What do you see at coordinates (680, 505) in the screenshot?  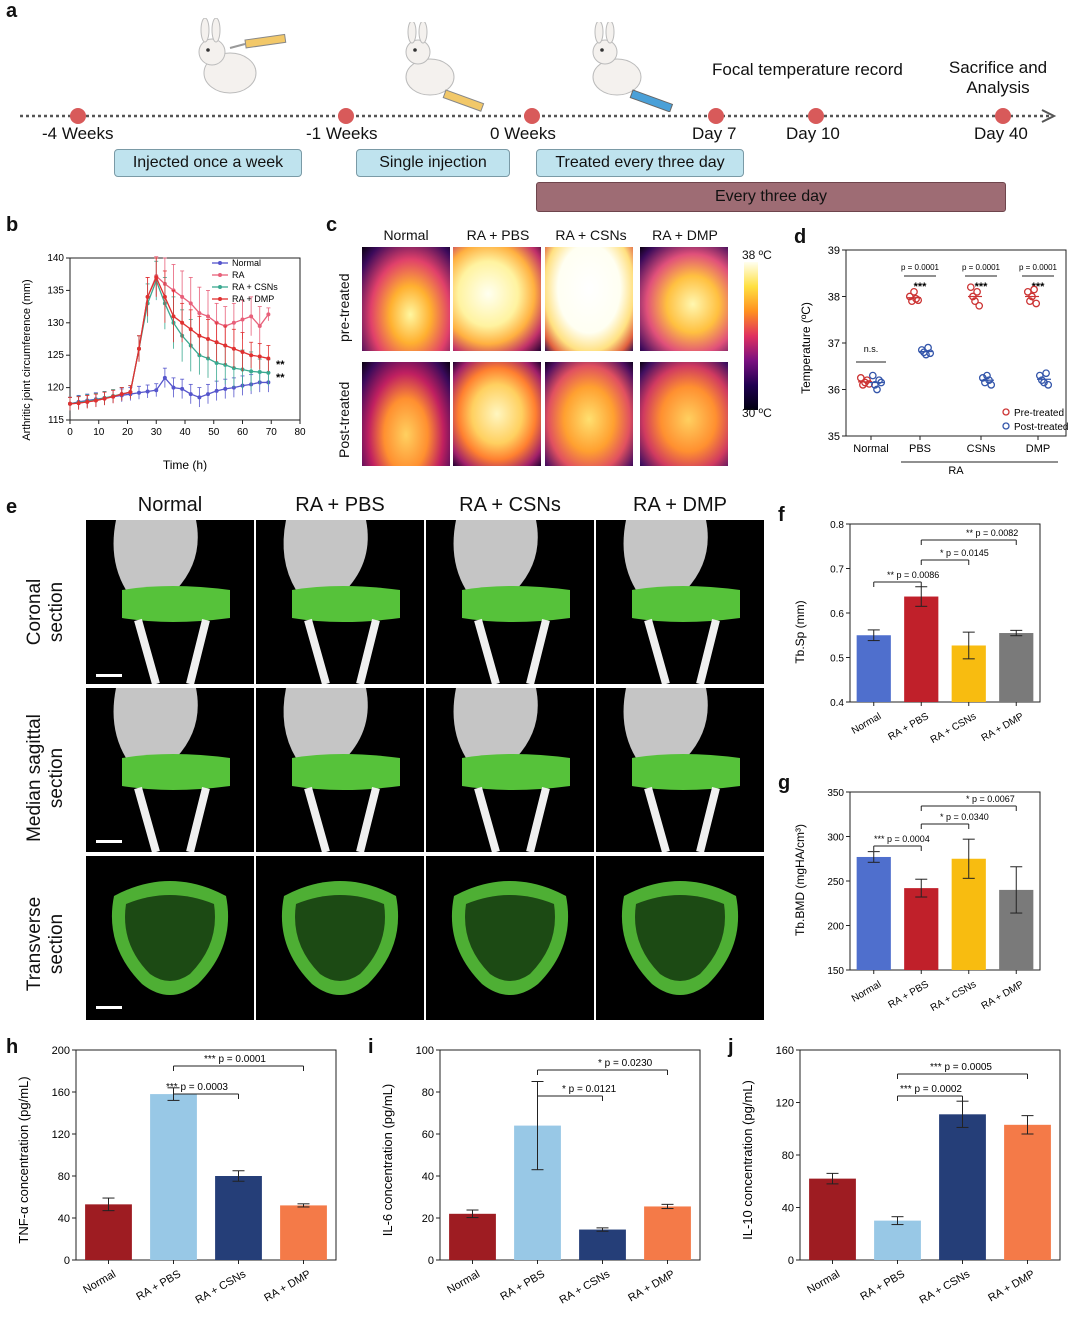 I see `ct-col-dmp: RA + DMP` at bounding box center [680, 505].